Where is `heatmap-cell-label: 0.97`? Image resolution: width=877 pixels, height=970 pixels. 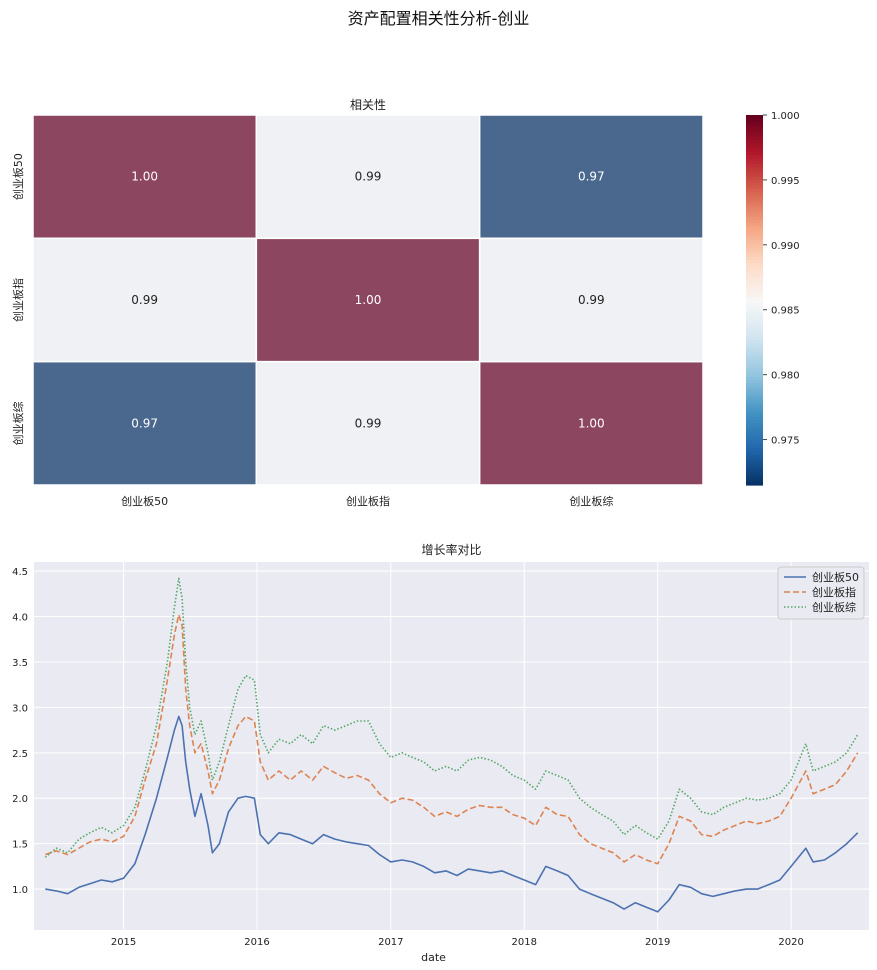 heatmap-cell-label: 0.97 is located at coordinates (591, 177).